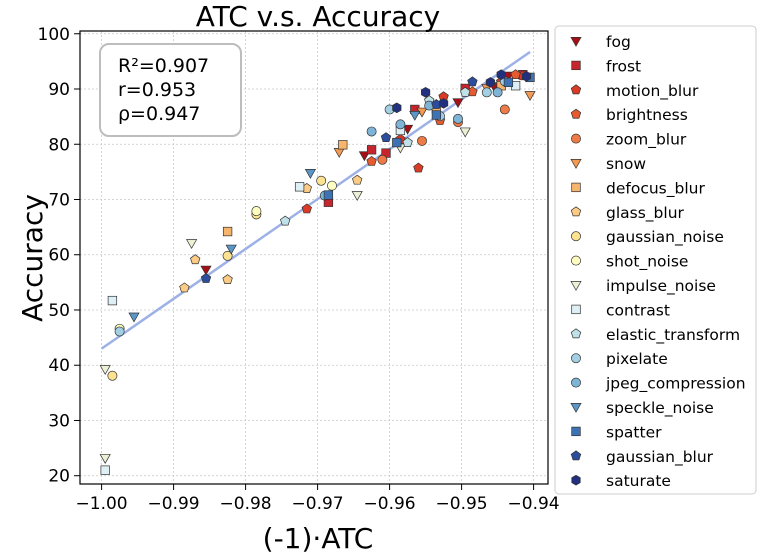 This screenshot has width=761, height=556. Describe the element at coordinates (102, 504) in the screenshot. I see `x-tick-label: −1.00` at that location.